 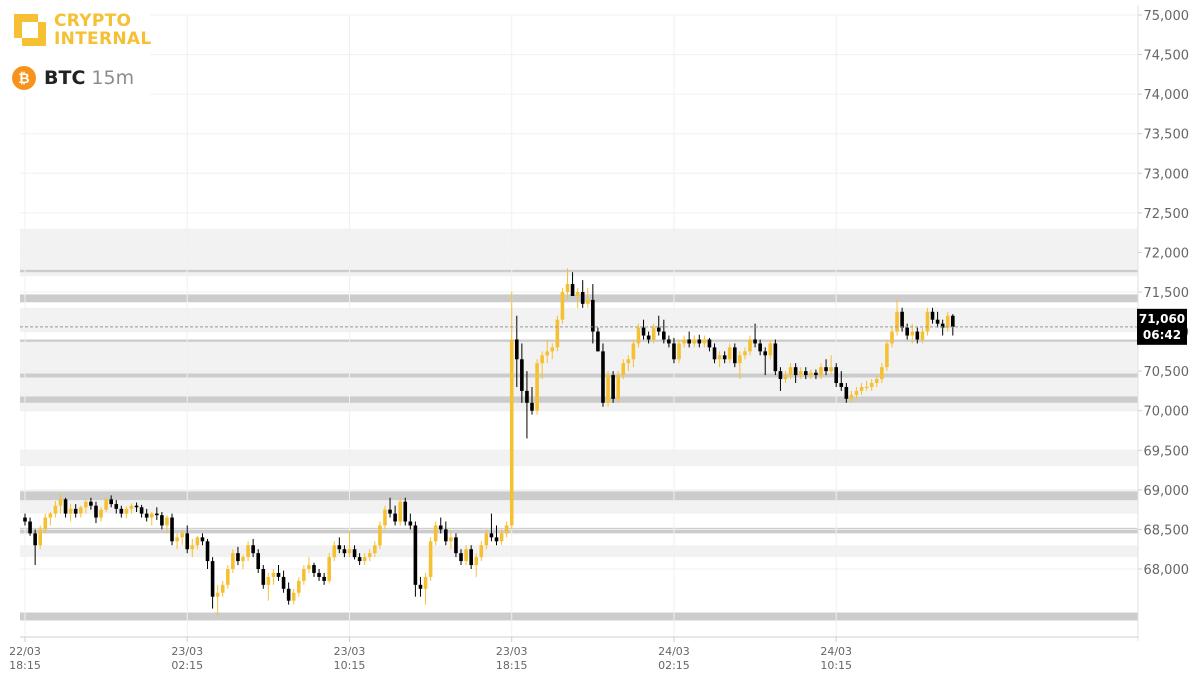 What do you see at coordinates (25, 665) in the screenshot?
I see `x-tick-label-time: 18:15` at bounding box center [25, 665].